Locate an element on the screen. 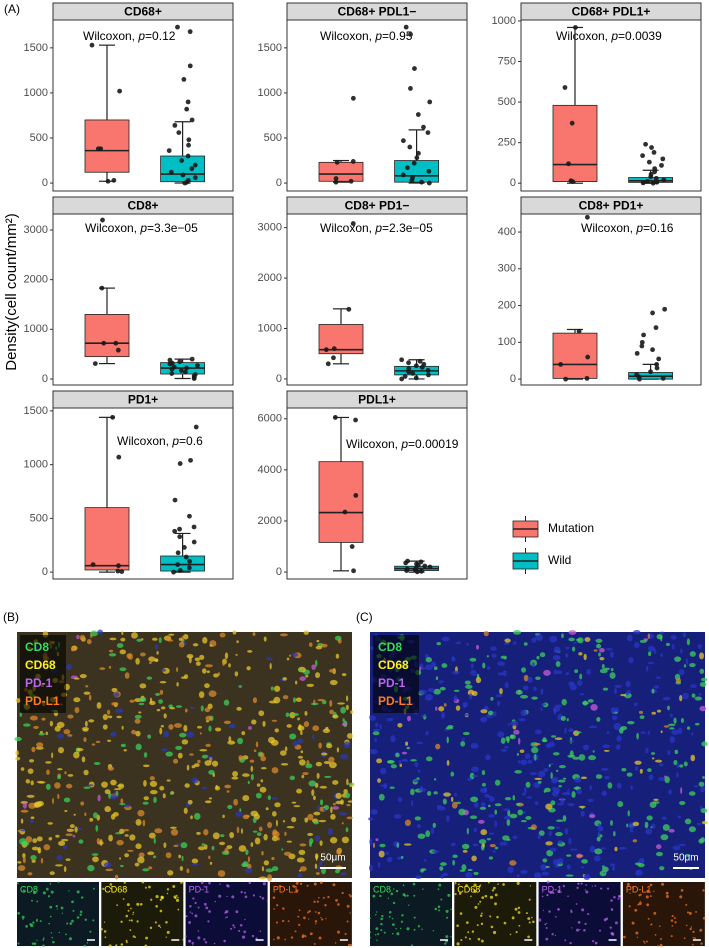  thumbnail-label: CD68 is located at coordinates (115, 889).